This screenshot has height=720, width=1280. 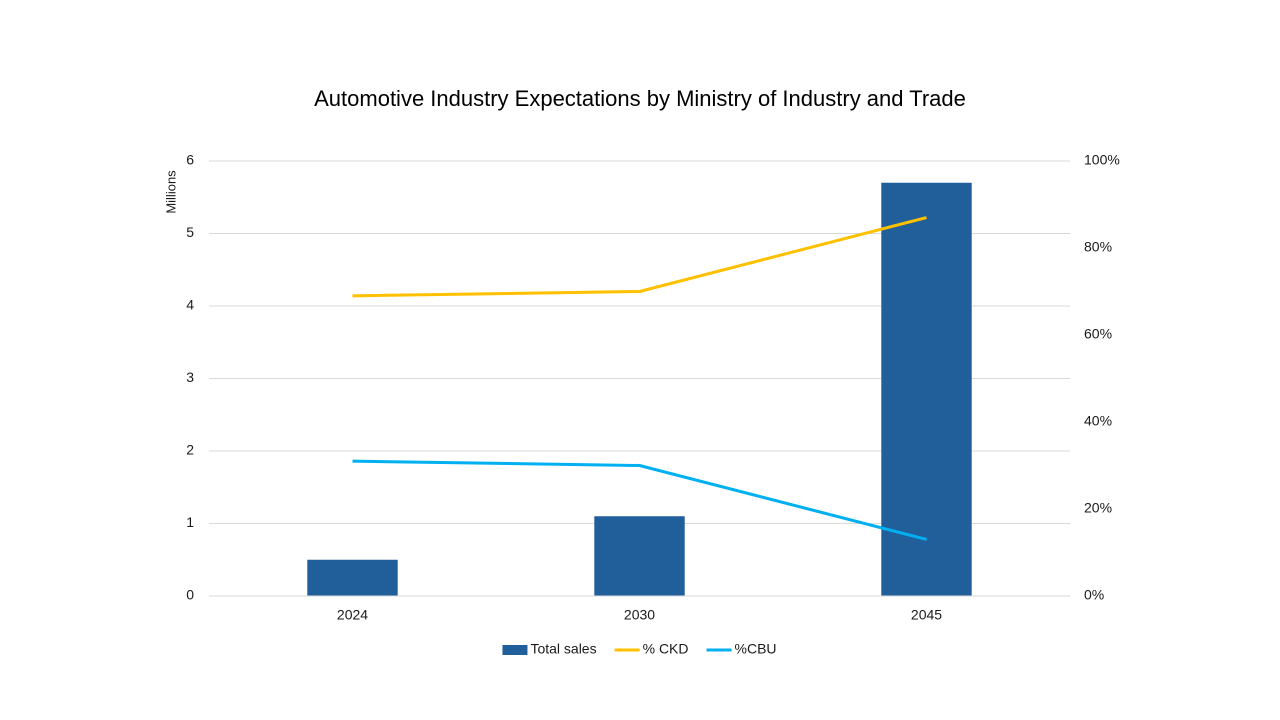 What do you see at coordinates (1098, 334) in the screenshot?
I see `y2-tick-label: 60%` at bounding box center [1098, 334].